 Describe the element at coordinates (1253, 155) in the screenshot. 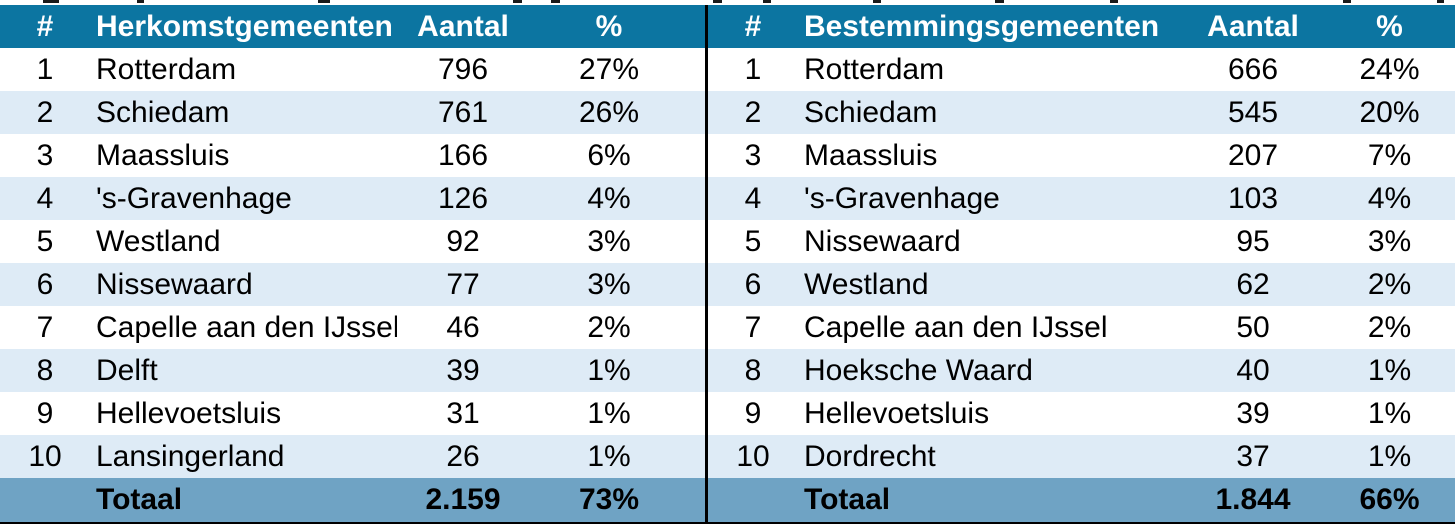

I see `aantal-cell: 207` at that location.